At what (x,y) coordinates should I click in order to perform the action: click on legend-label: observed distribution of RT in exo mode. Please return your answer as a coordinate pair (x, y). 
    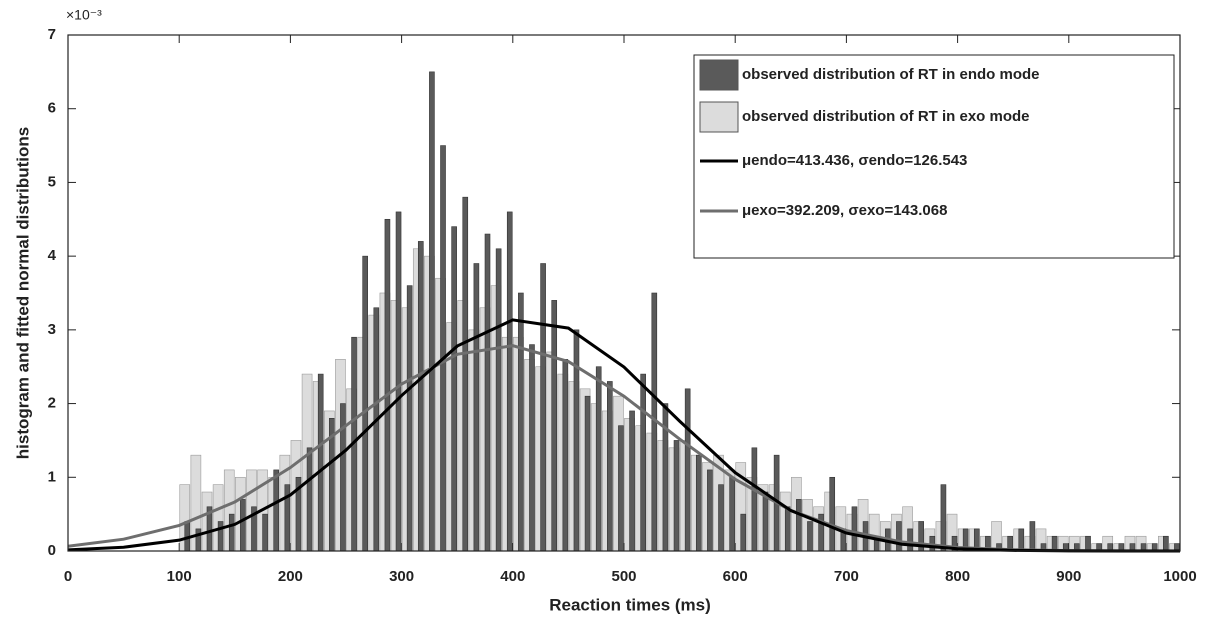
    Looking at the image, I should click on (886, 116).